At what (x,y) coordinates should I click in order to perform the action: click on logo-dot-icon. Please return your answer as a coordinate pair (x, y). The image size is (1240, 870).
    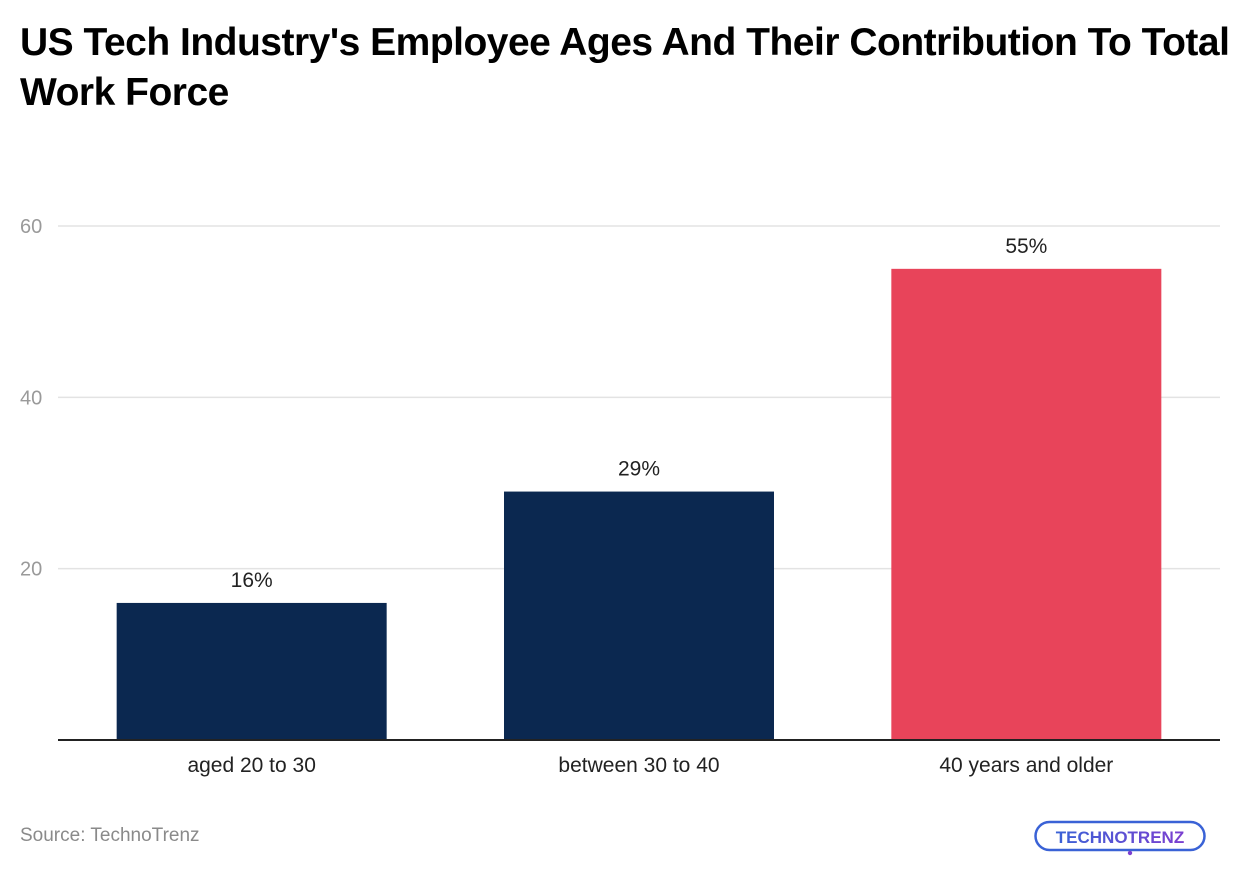
    Looking at the image, I should click on (1130, 853).